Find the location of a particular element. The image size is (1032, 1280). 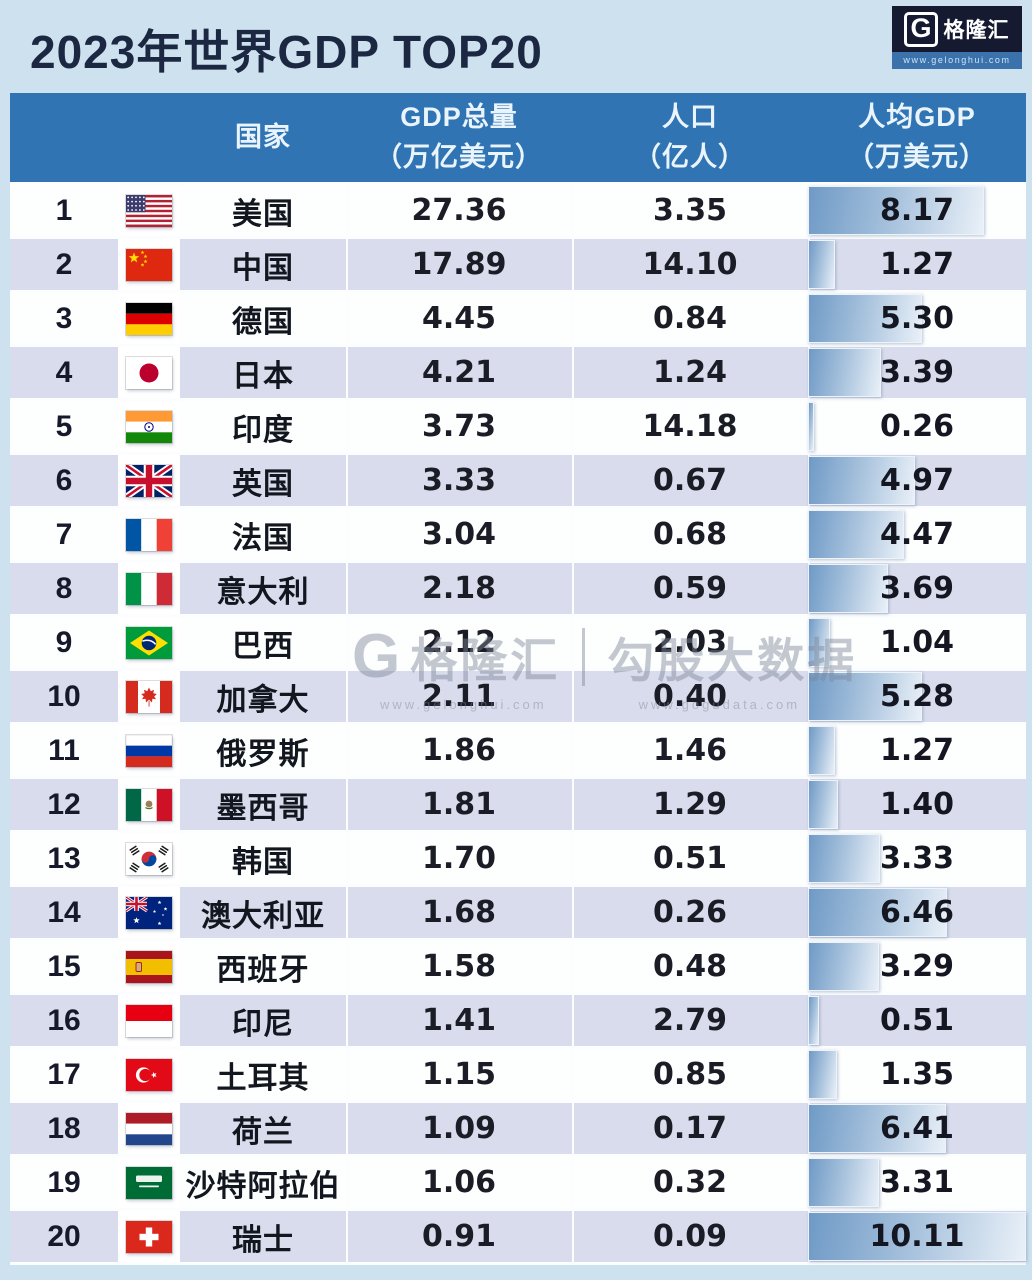

rank-cell: 18 is located at coordinates (64, 1128).